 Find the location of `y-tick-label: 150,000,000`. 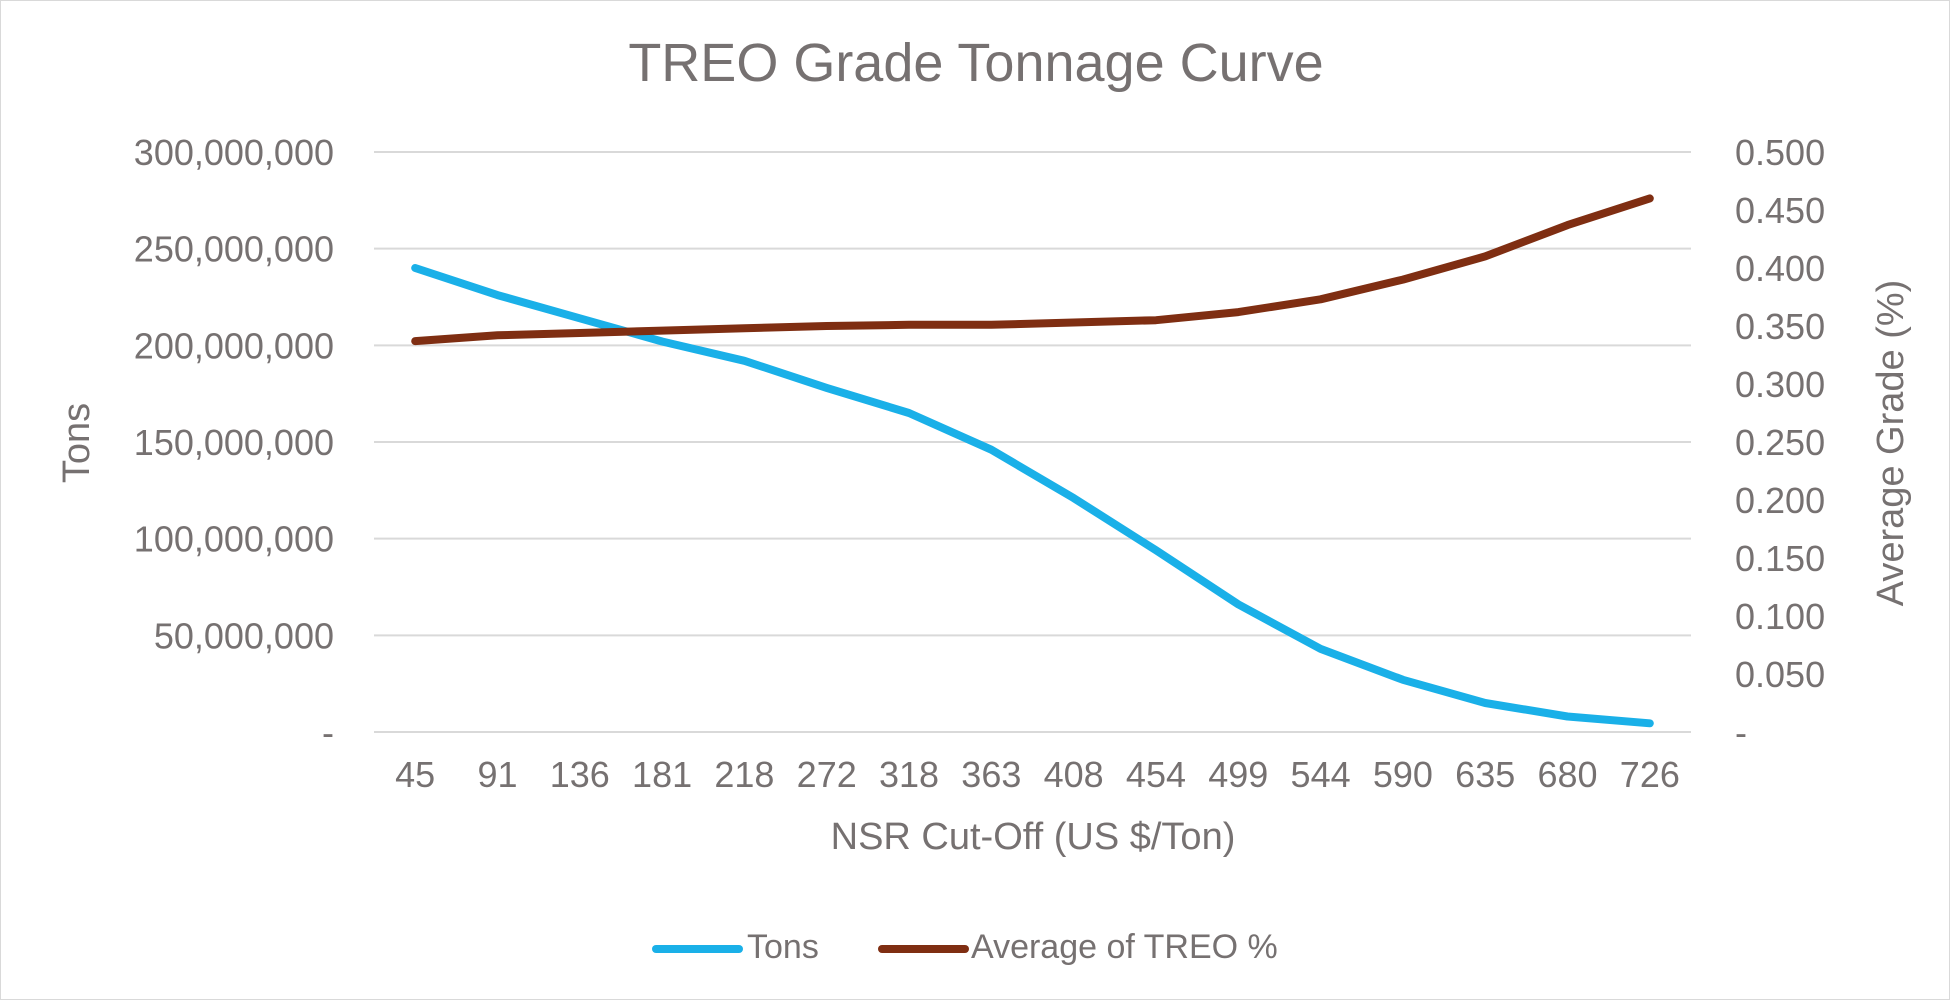

y-tick-label: 150,000,000 is located at coordinates (234, 442).